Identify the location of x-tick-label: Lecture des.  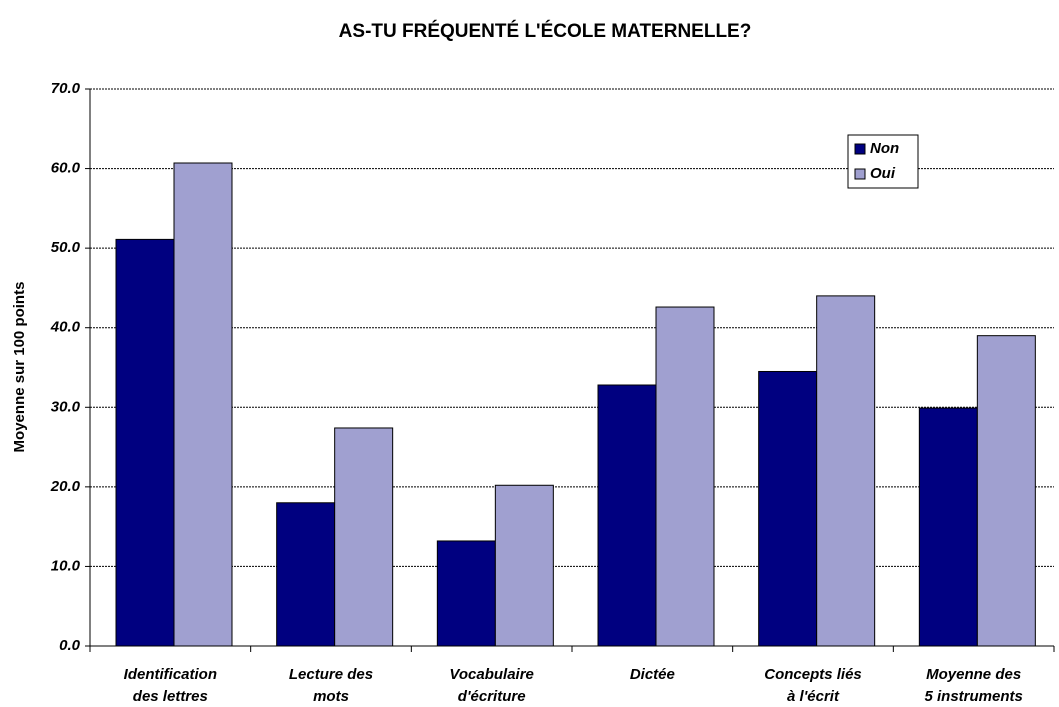
(331, 674).